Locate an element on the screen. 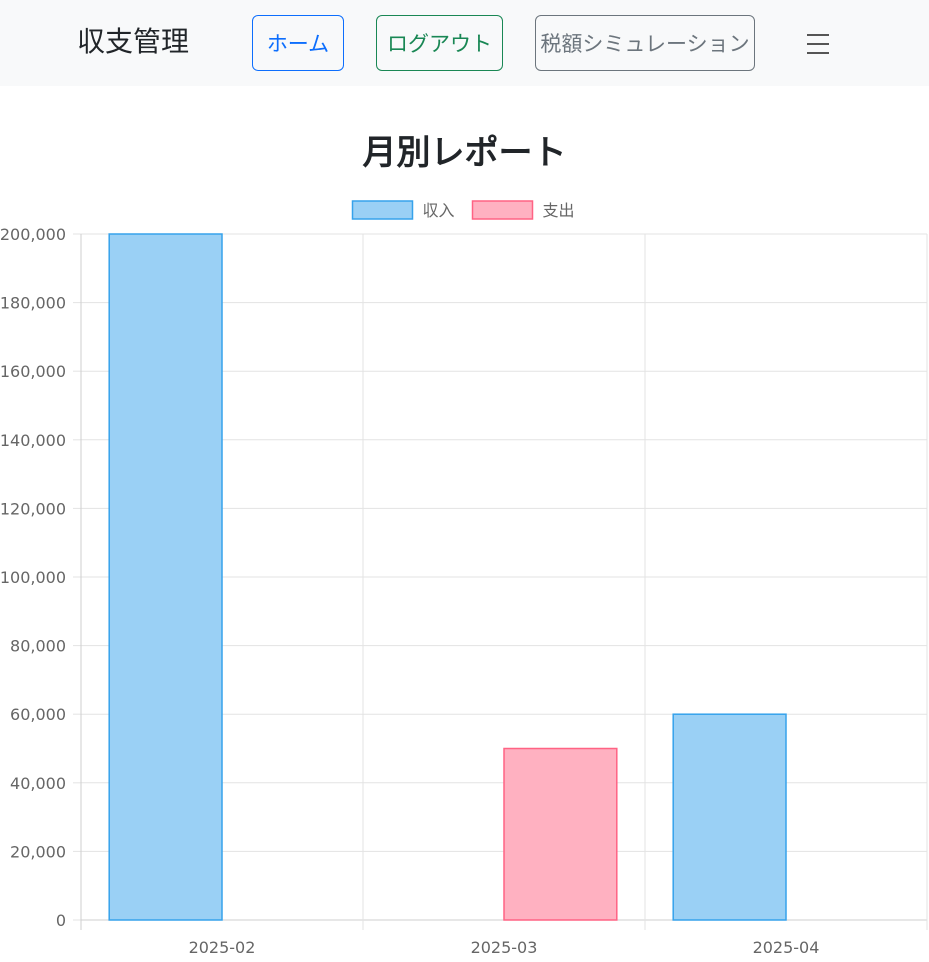  logout-button: ログアウト is located at coordinates (439, 43).